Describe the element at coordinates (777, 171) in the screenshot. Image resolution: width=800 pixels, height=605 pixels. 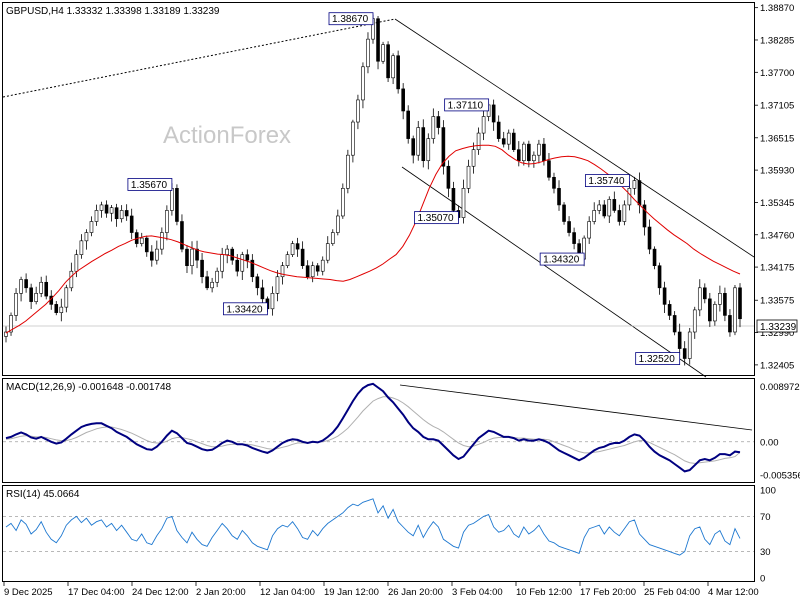
I see `price-tick-label: 1.35930` at that location.